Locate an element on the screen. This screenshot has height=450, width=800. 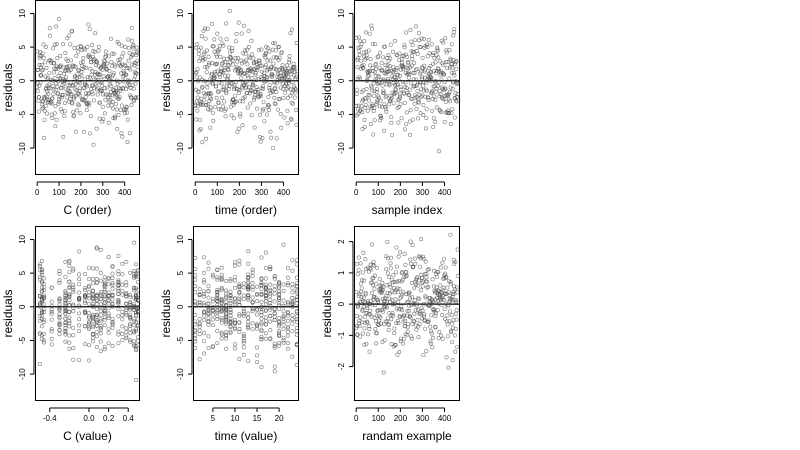
y-tick-label: 10 is located at coordinates (180, 12).